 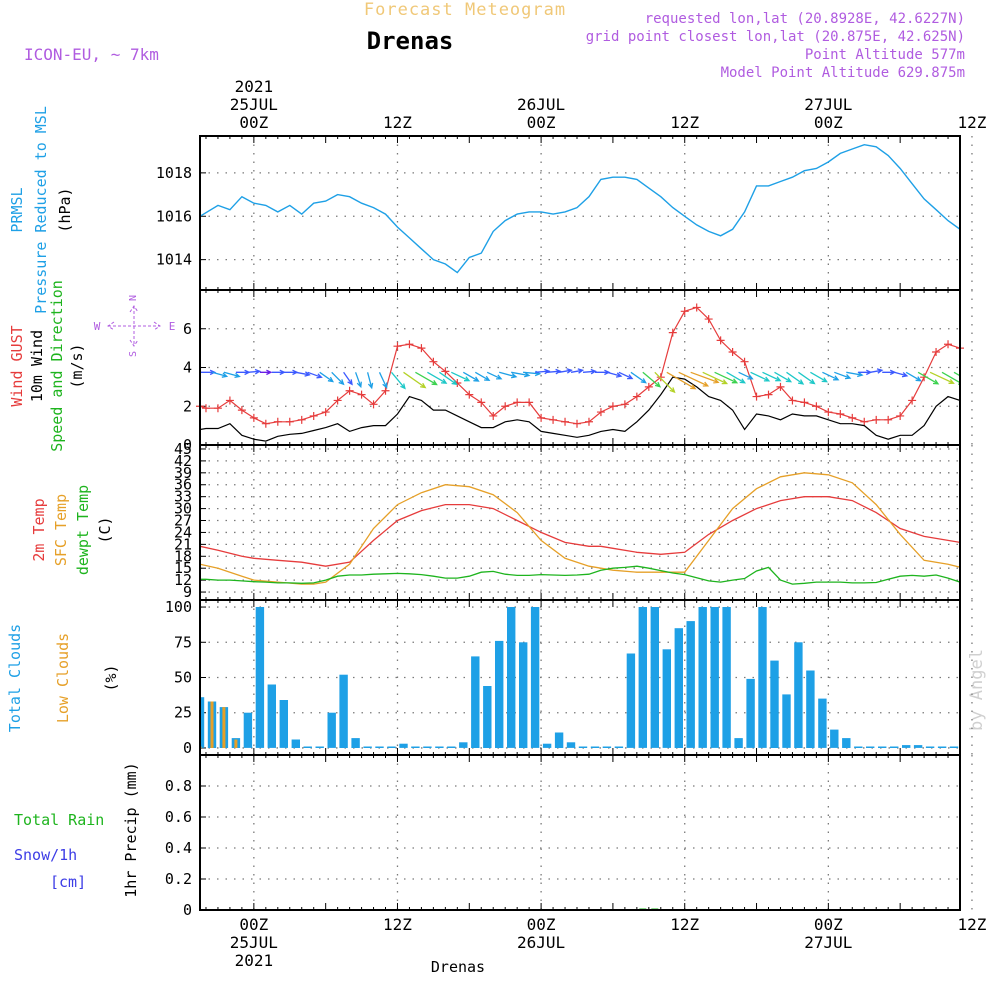 What do you see at coordinates (15, 678) in the screenshot?
I see `clouds-axis-label: Total Clouds` at bounding box center [15, 678].